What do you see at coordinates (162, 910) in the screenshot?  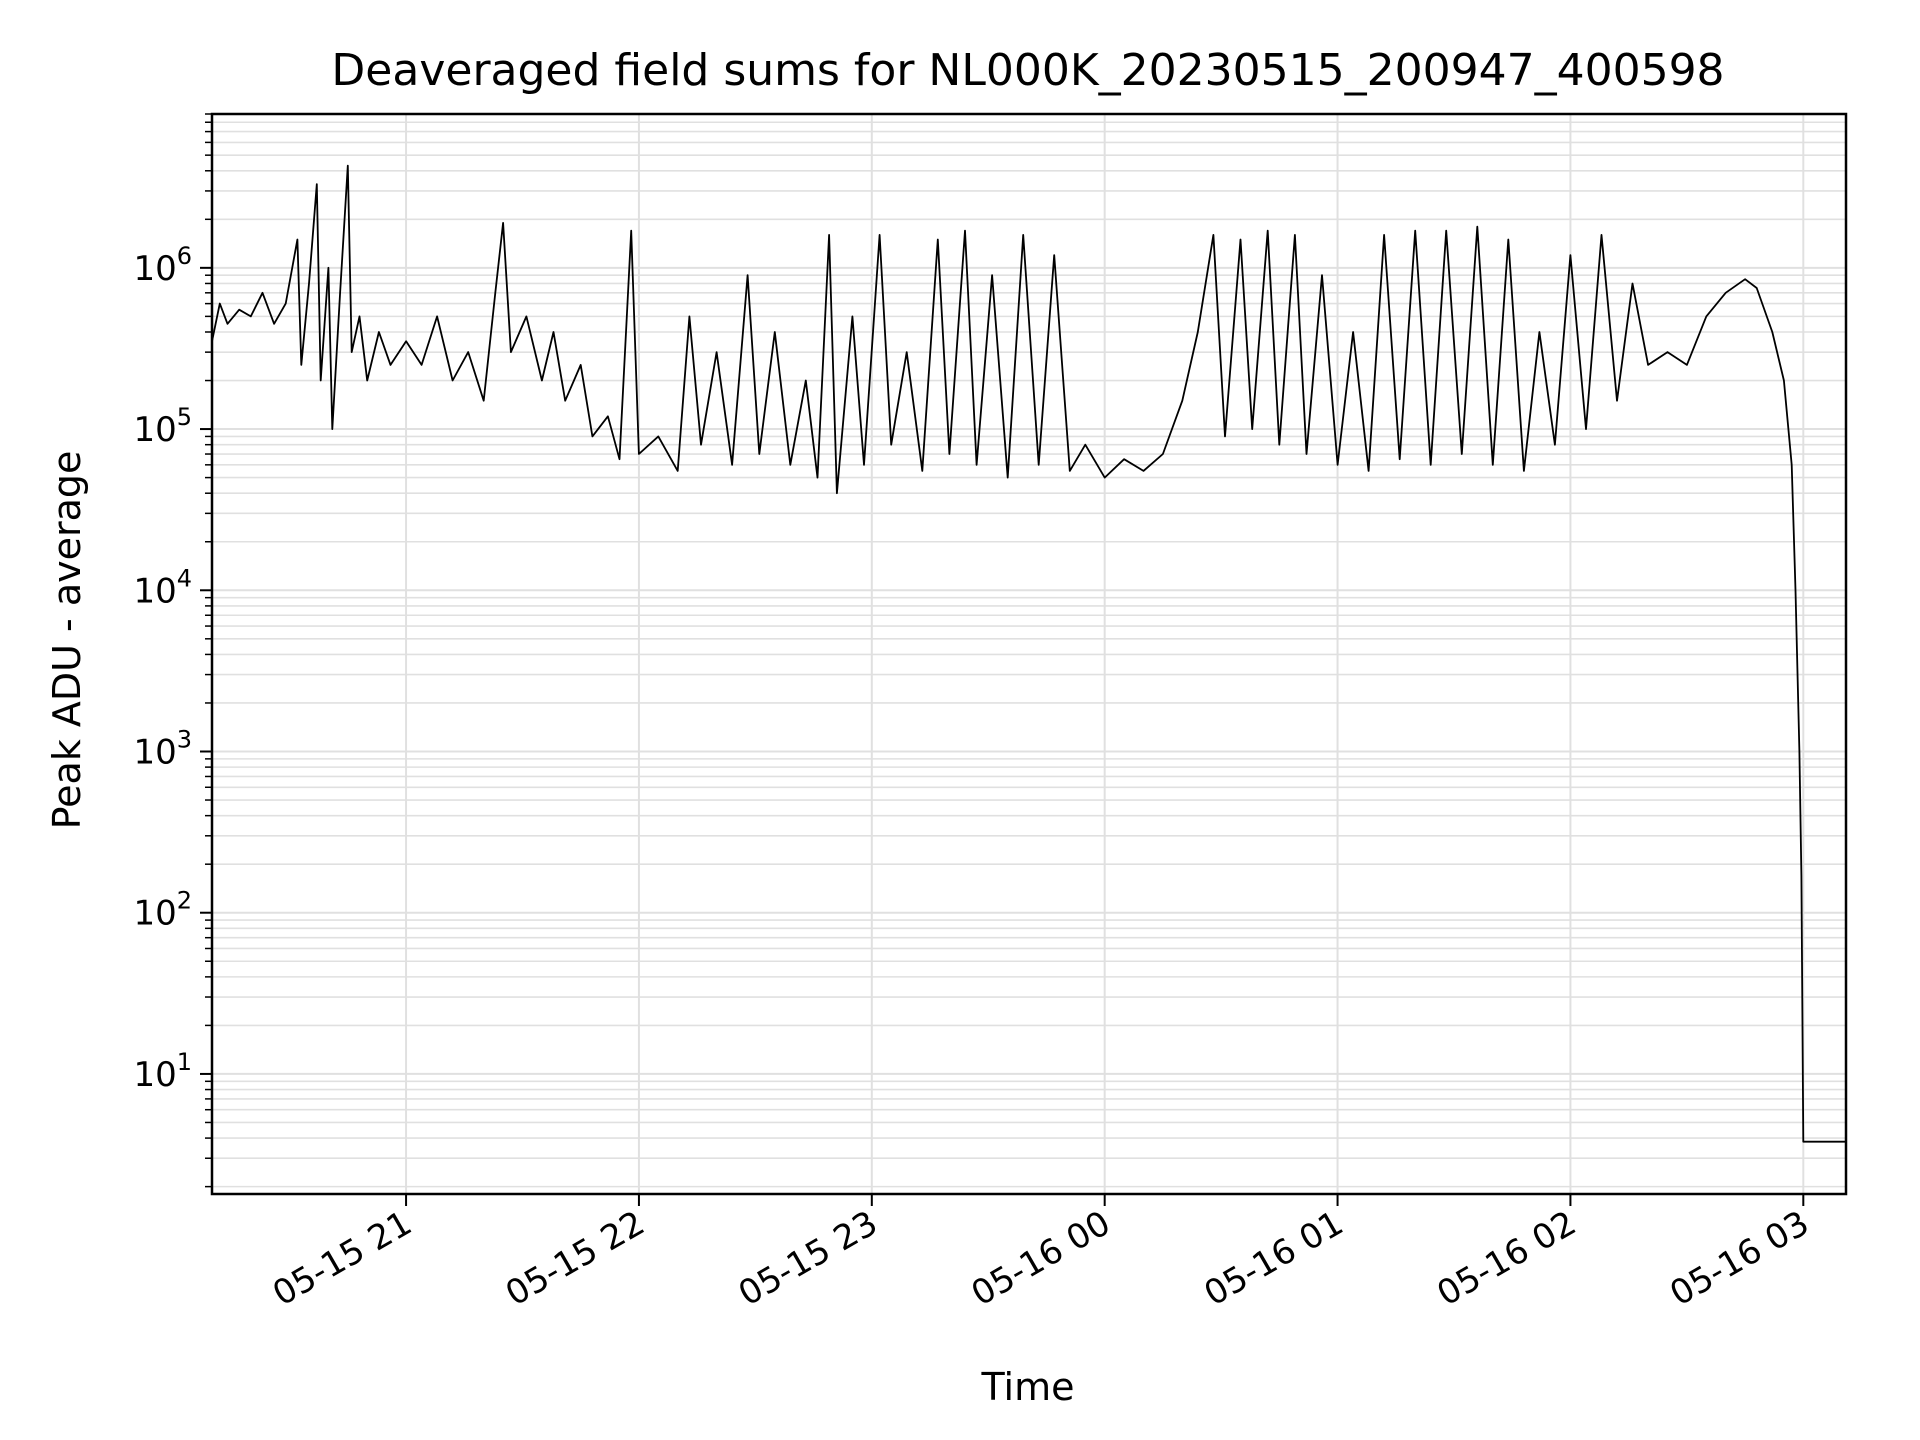 I see `y-tick-label: 10²` at bounding box center [162, 910].